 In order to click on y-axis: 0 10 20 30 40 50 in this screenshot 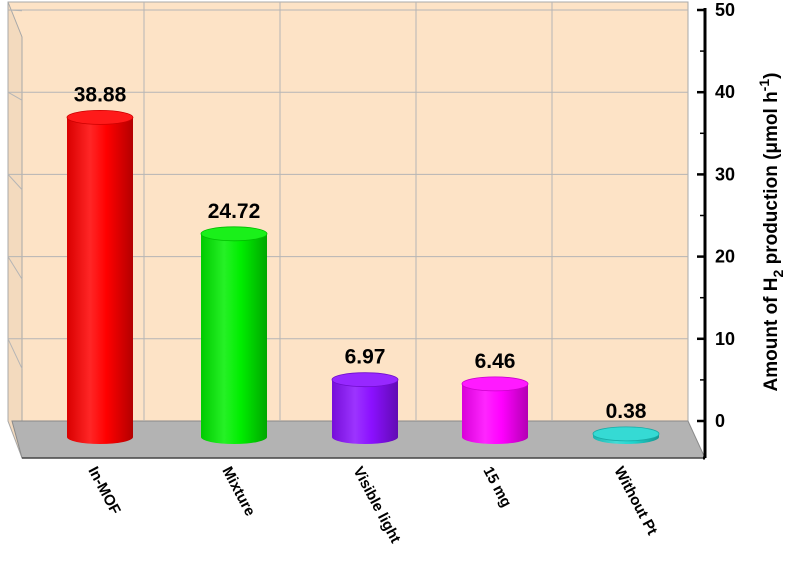, I will do `click(716, 230)`.